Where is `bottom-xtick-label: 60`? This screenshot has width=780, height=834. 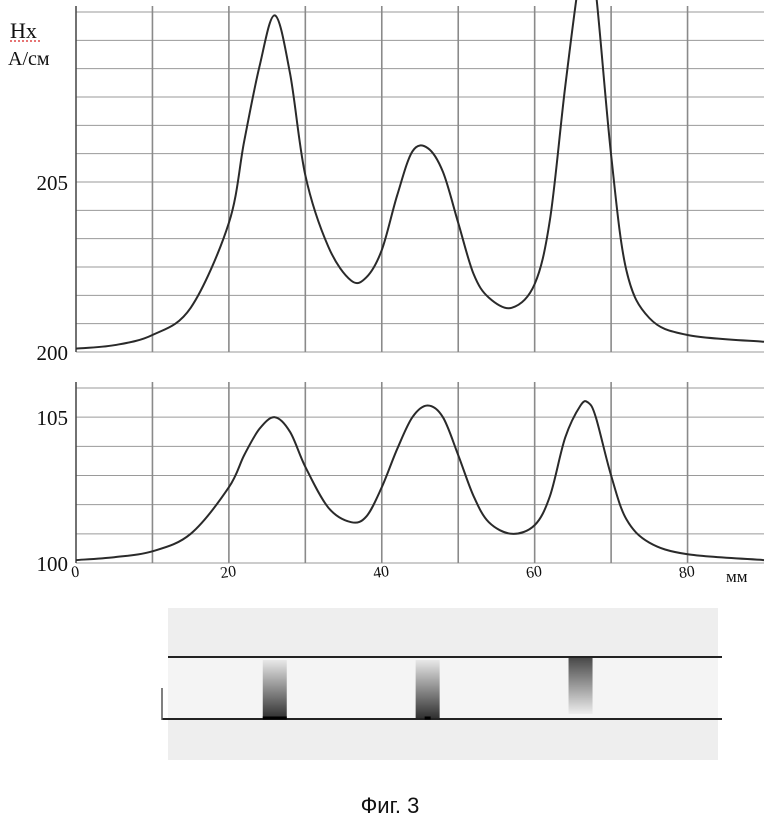
bottom-xtick-label: 60 is located at coordinates (534, 572).